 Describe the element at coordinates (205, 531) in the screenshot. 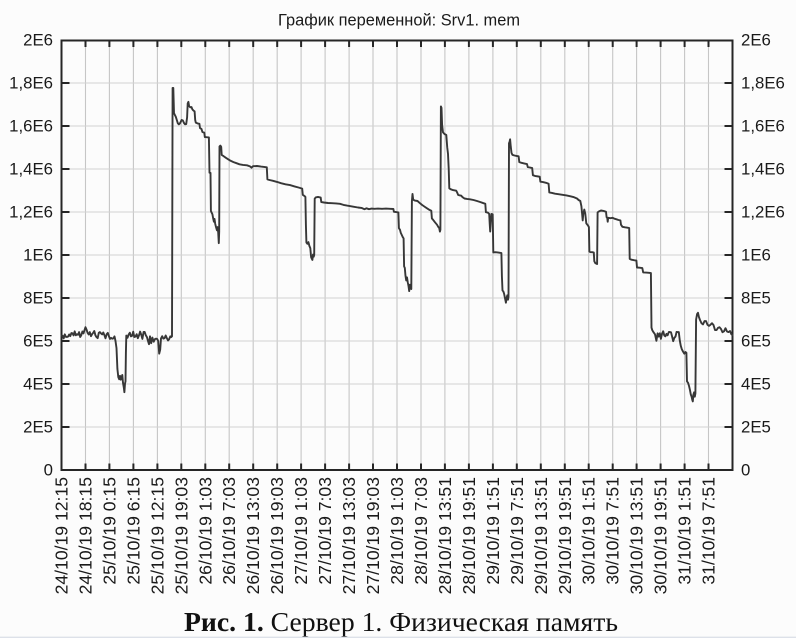

I see `svg-text: 26/10/19 1:03` at that location.